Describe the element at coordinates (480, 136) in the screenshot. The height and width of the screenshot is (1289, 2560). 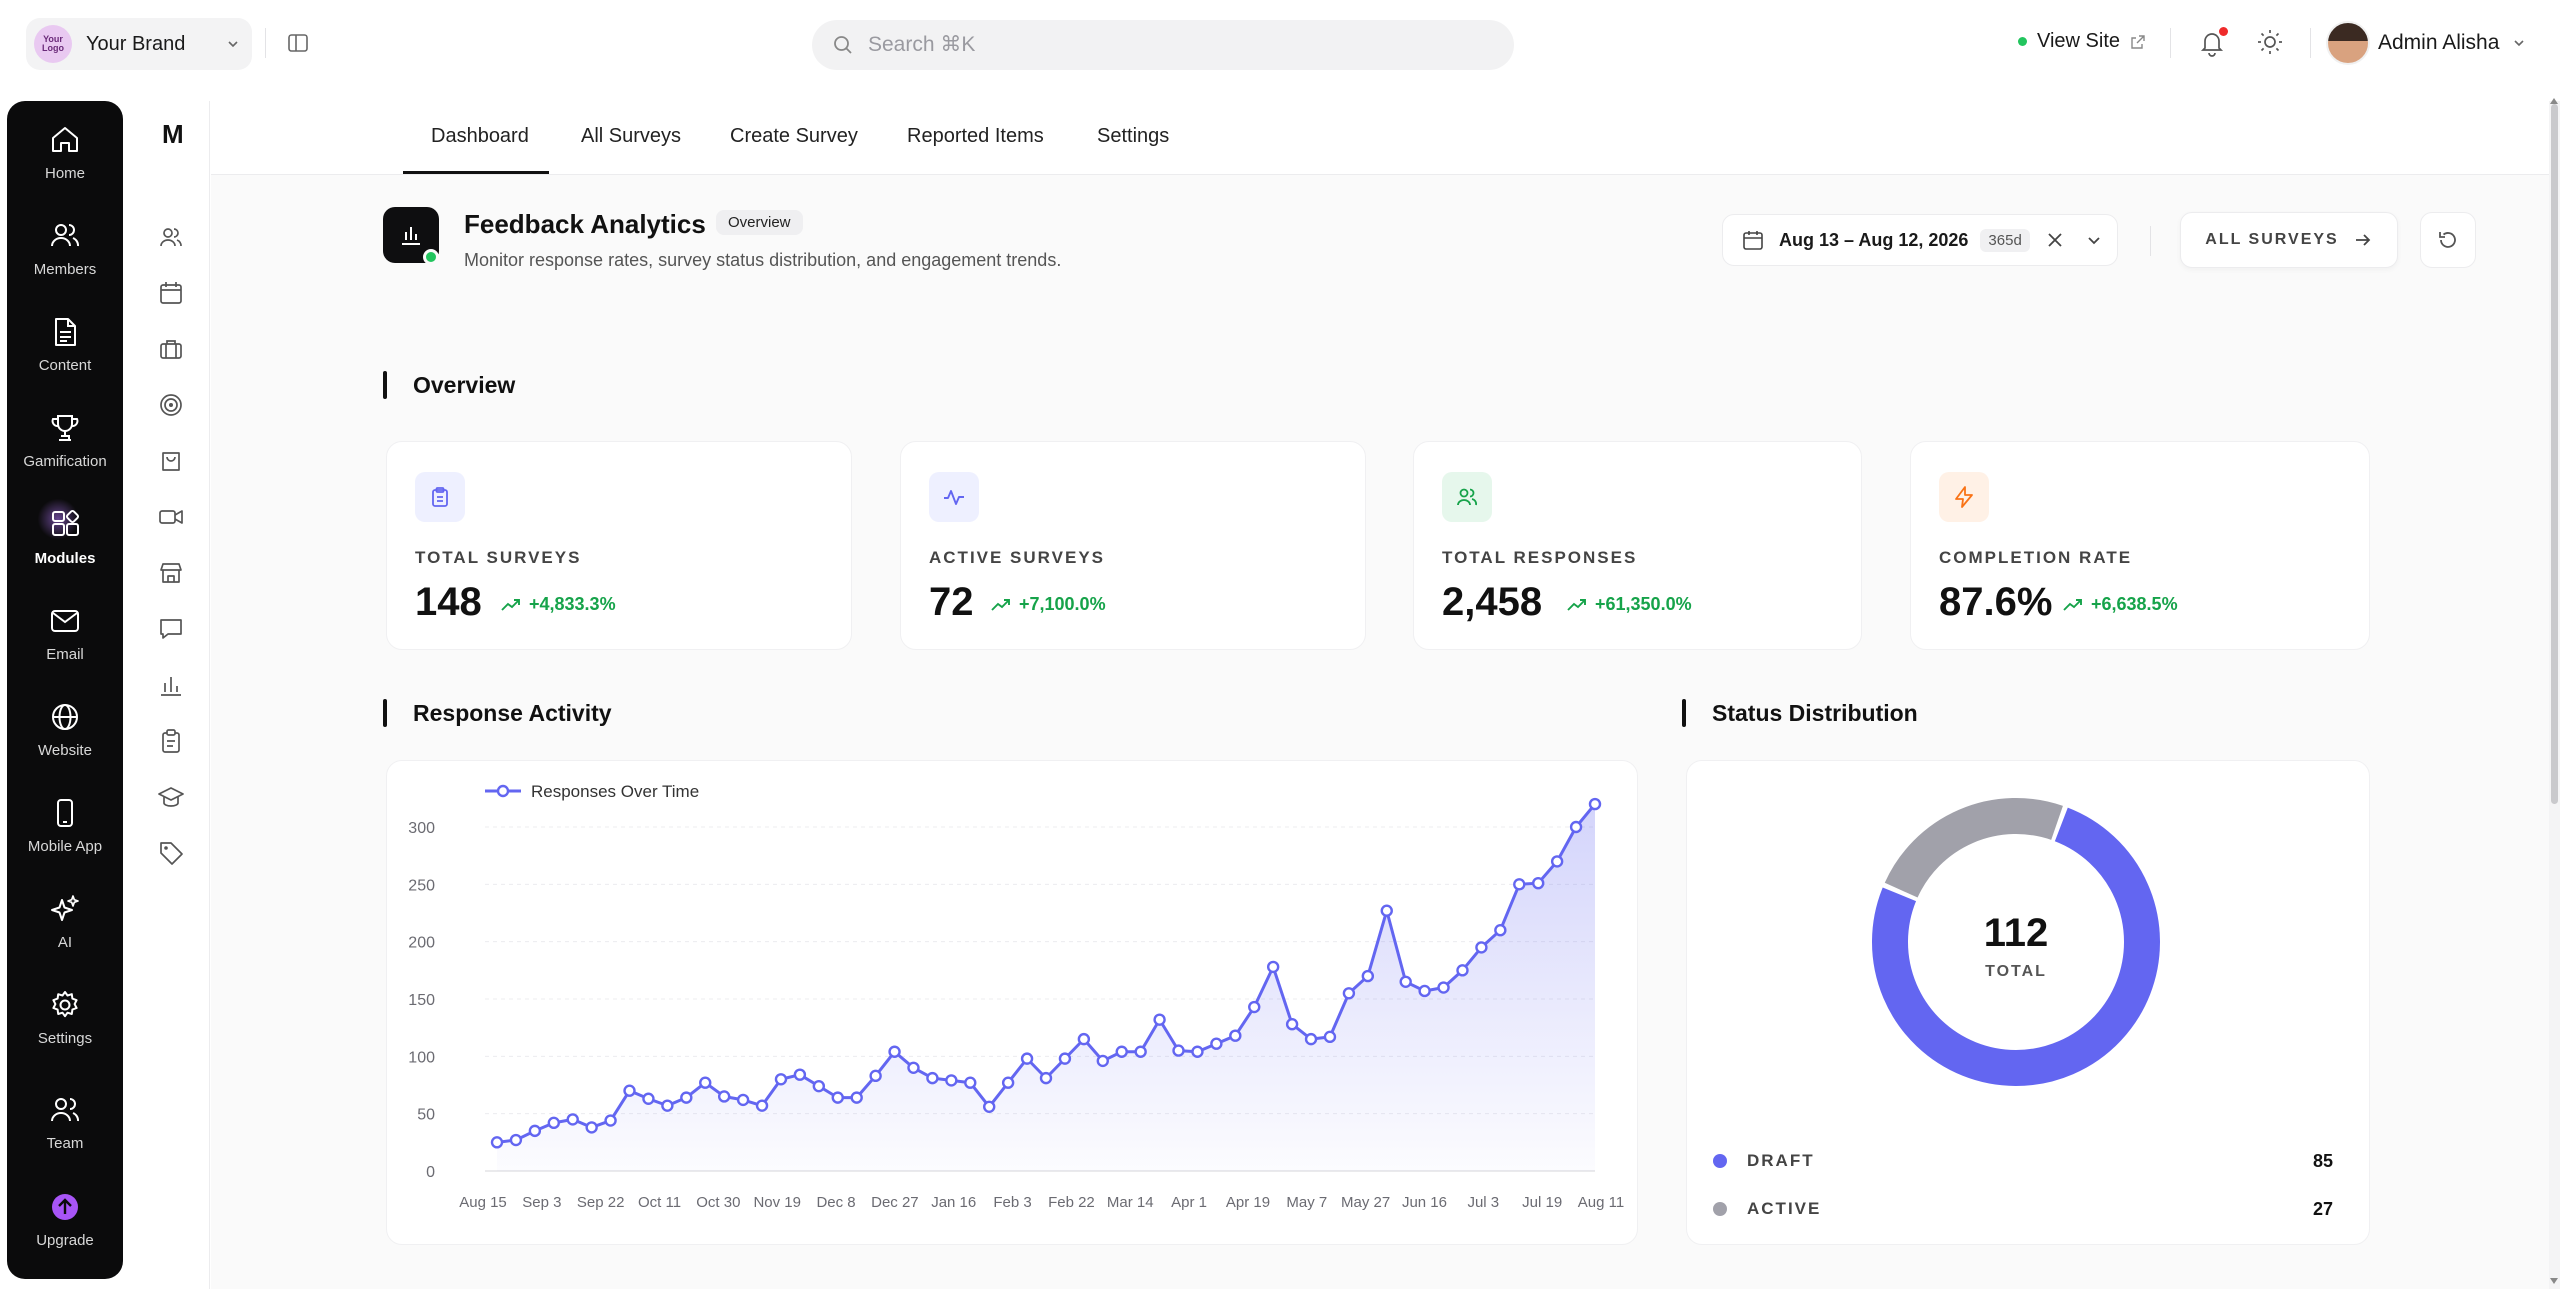
I see `tab-dashboard: Dashboard` at that location.